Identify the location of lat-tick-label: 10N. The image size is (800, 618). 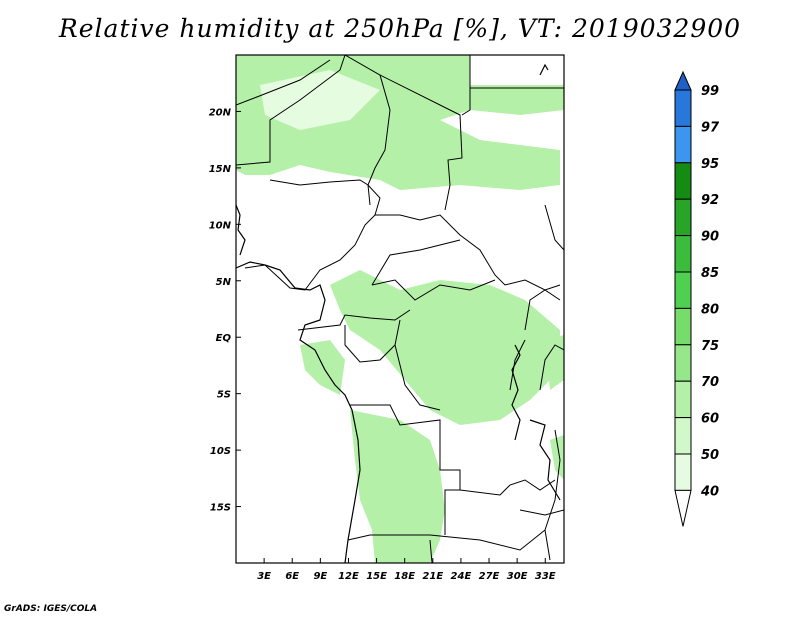
(220, 225).